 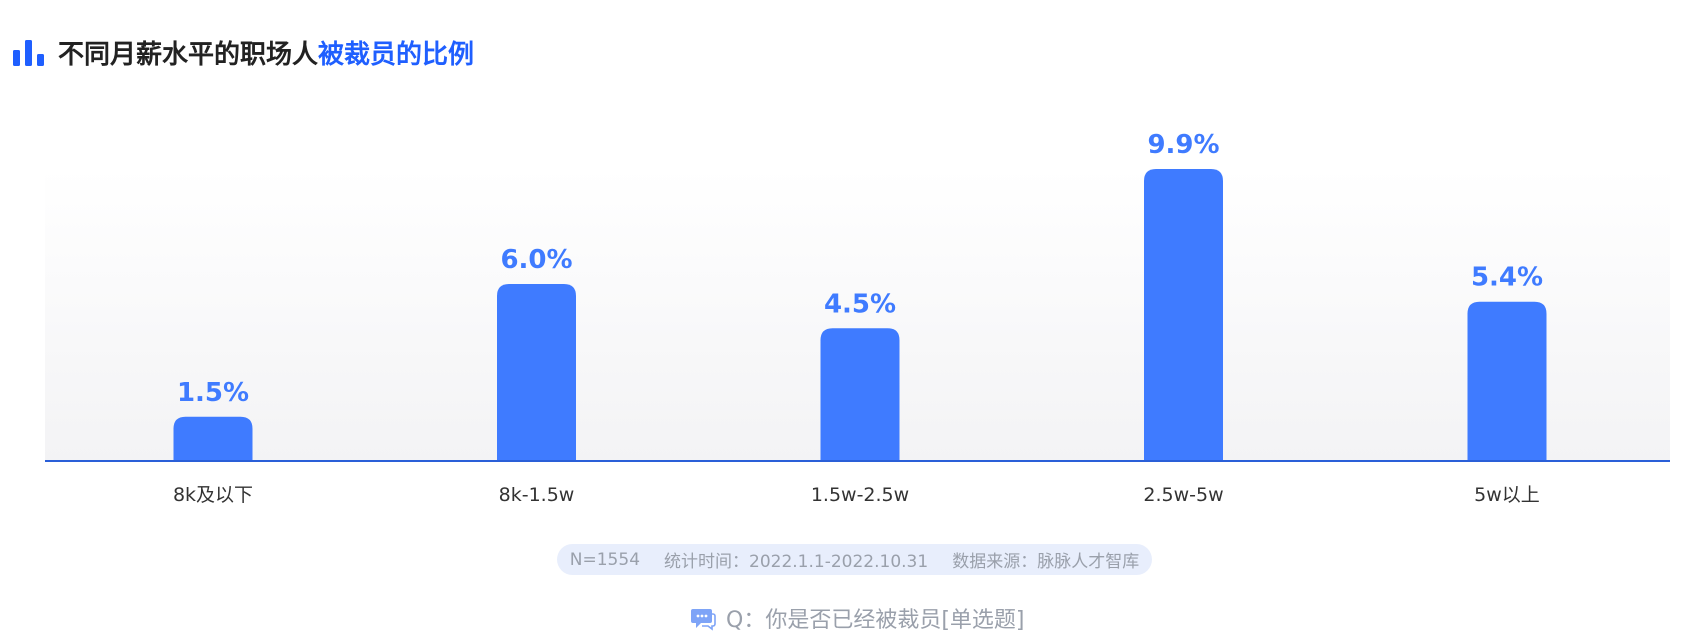 I want to click on category-label-1: 8k及以下, so click(x=213, y=495).